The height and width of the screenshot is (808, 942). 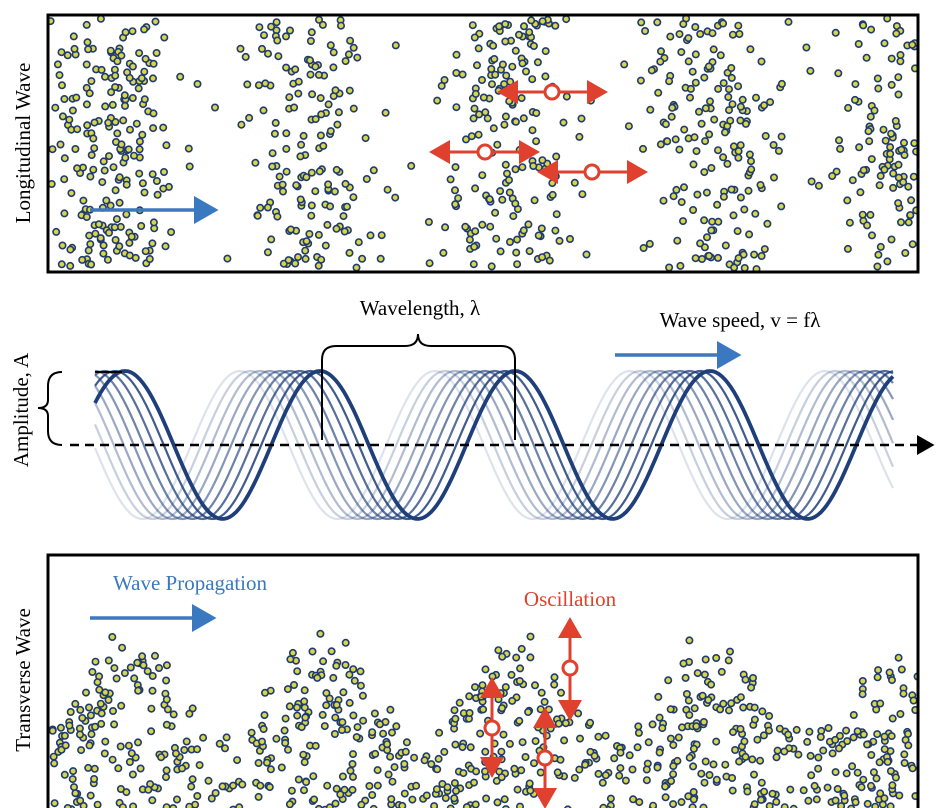 I want to click on amplitude-label: Amplitude, A, so click(x=21, y=409).